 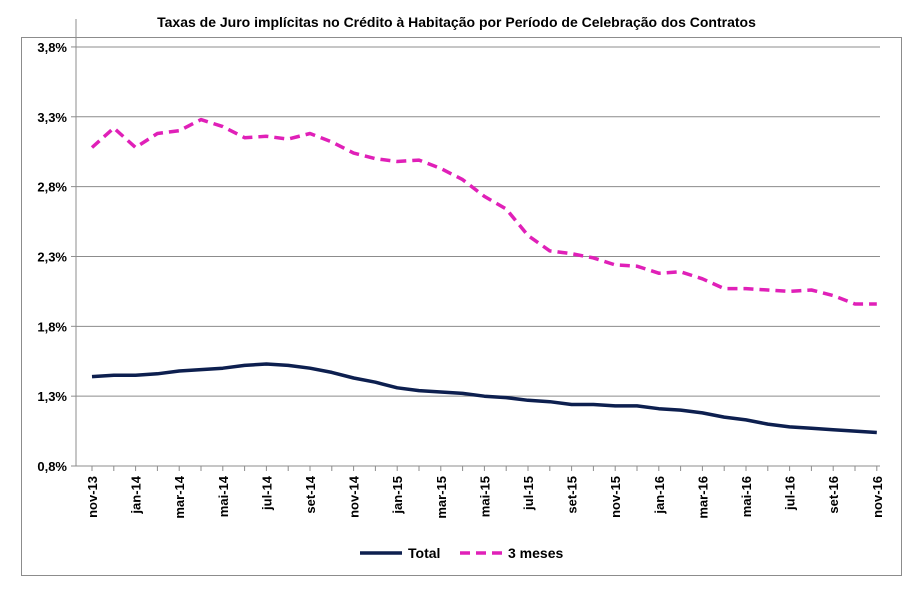 What do you see at coordinates (528, 493) in the screenshot?
I see `x-tick-label: jul-15` at bounding box center [528, 493].